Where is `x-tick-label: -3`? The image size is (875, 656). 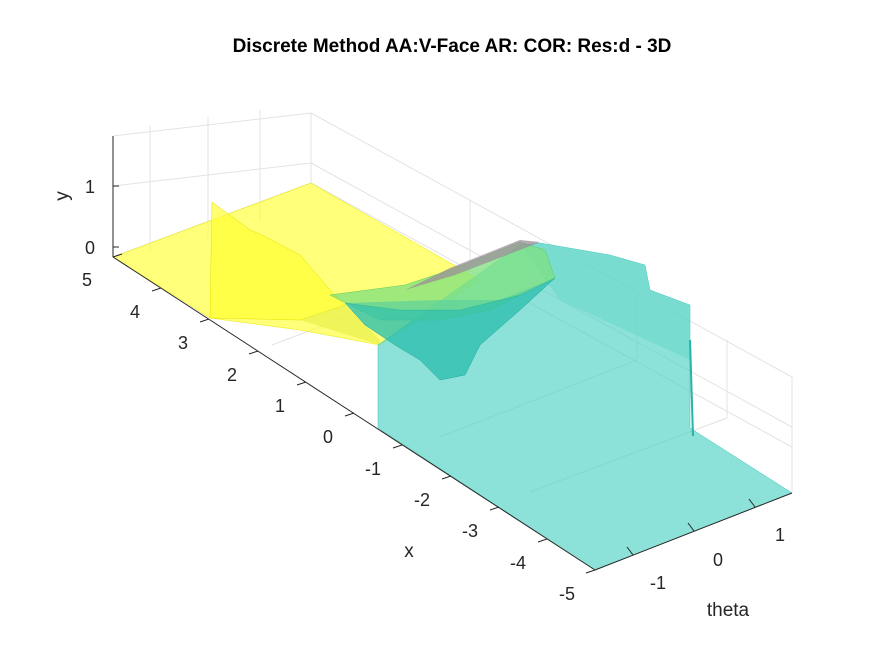 x-tick-label: -3 is located at coordinates (470, 531).